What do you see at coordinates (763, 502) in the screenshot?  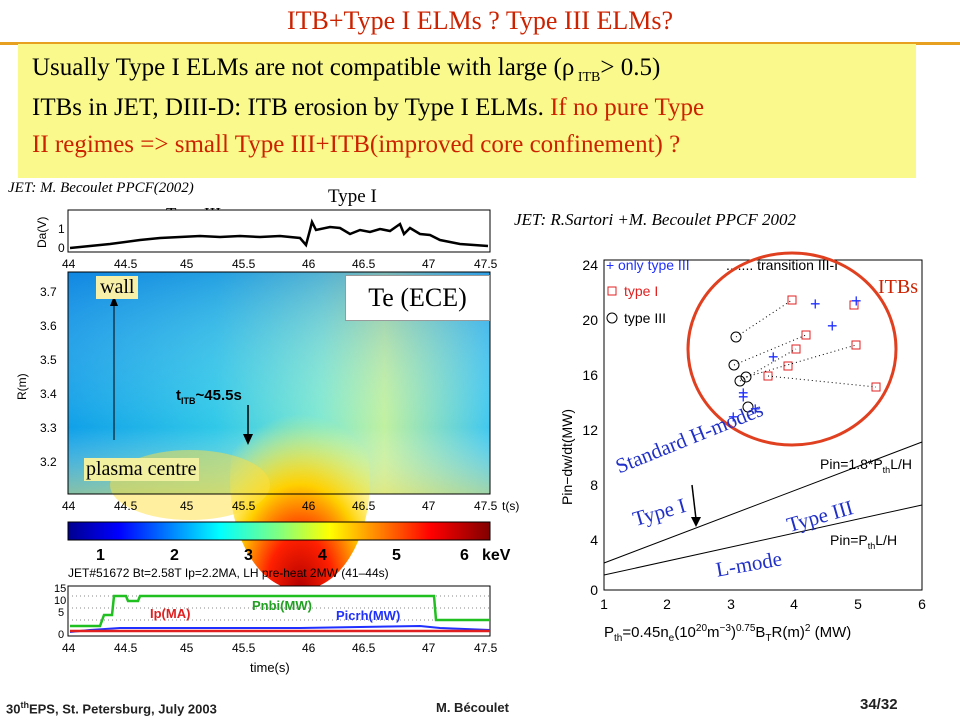 I see `line-1p8` at bounding box center [763, 502].